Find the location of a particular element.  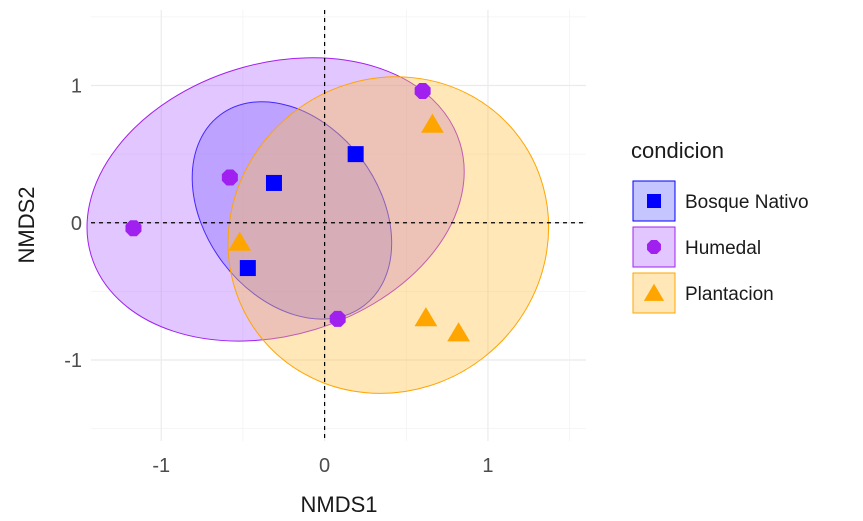

x-tick-labels: -1 0 1 is located at coordinates (322, 466).